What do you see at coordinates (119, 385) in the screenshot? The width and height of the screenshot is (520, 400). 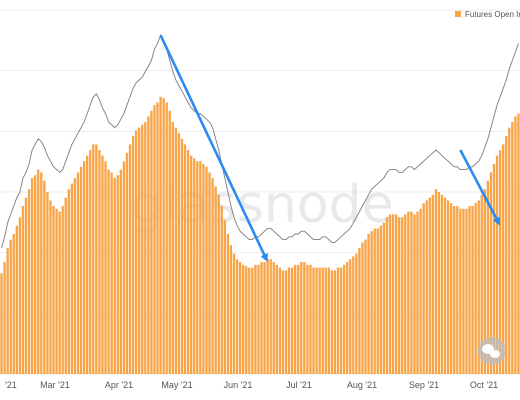 I see `x-tick-label: Apr '21` at bounding box center [119, 385].